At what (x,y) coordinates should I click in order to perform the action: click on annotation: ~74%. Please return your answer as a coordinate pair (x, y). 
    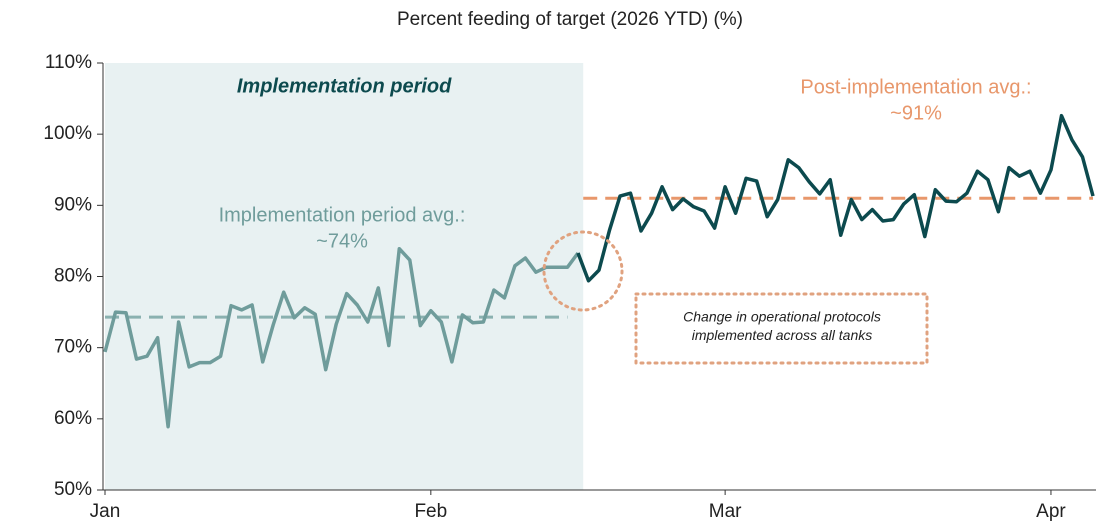
    Looking at the image, I should click on (342, 241).